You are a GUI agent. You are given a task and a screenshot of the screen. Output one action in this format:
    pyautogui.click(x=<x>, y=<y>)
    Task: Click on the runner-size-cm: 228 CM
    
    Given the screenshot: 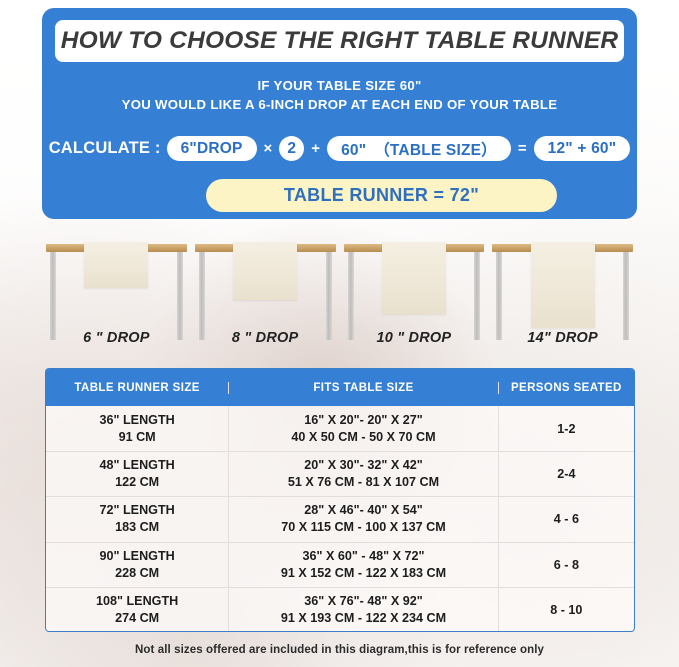 What is the action you would take?
    pyautogui.click(x=137, y=572)
    